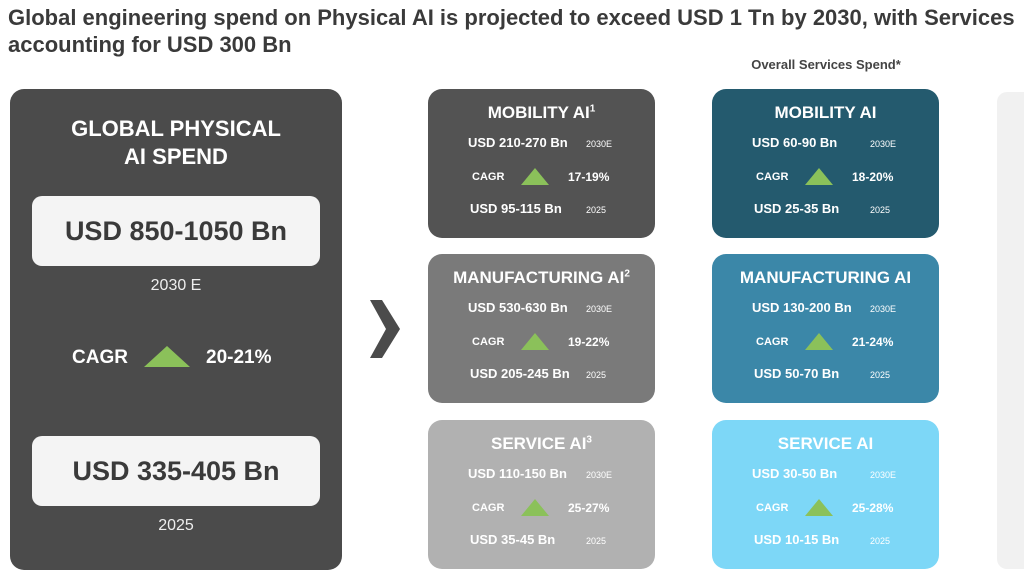 This screenshot has height=577, width=1024. Describe the element at coordinates (589, 342) in the screenshot. I see `cagr-value: 19-22%` at that location.